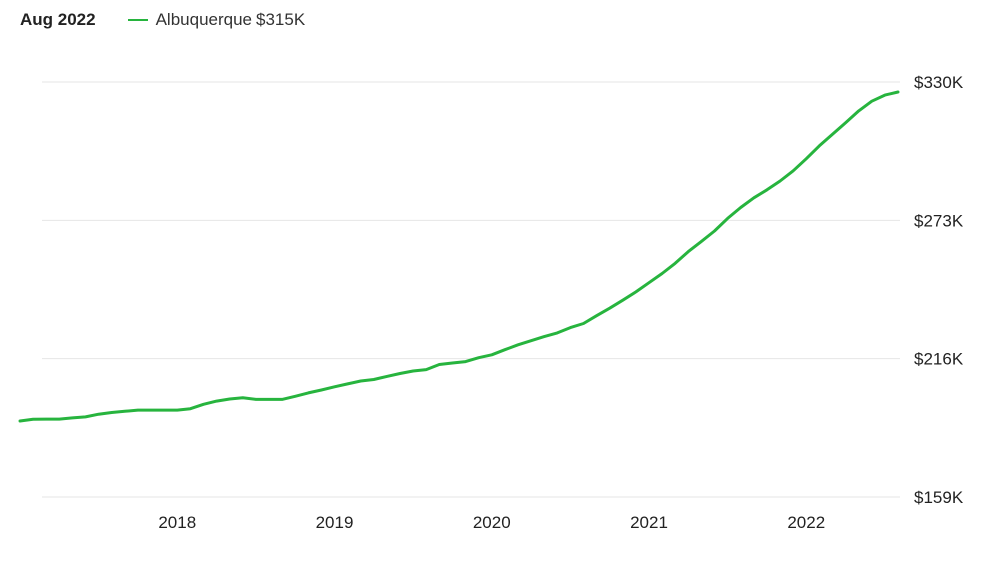 The height and width of the screenshot is (572, 1000). Describe the element at coordinates (204, 19) in the screenshot. I see `legend-series-name: Albuquerque` at that location.